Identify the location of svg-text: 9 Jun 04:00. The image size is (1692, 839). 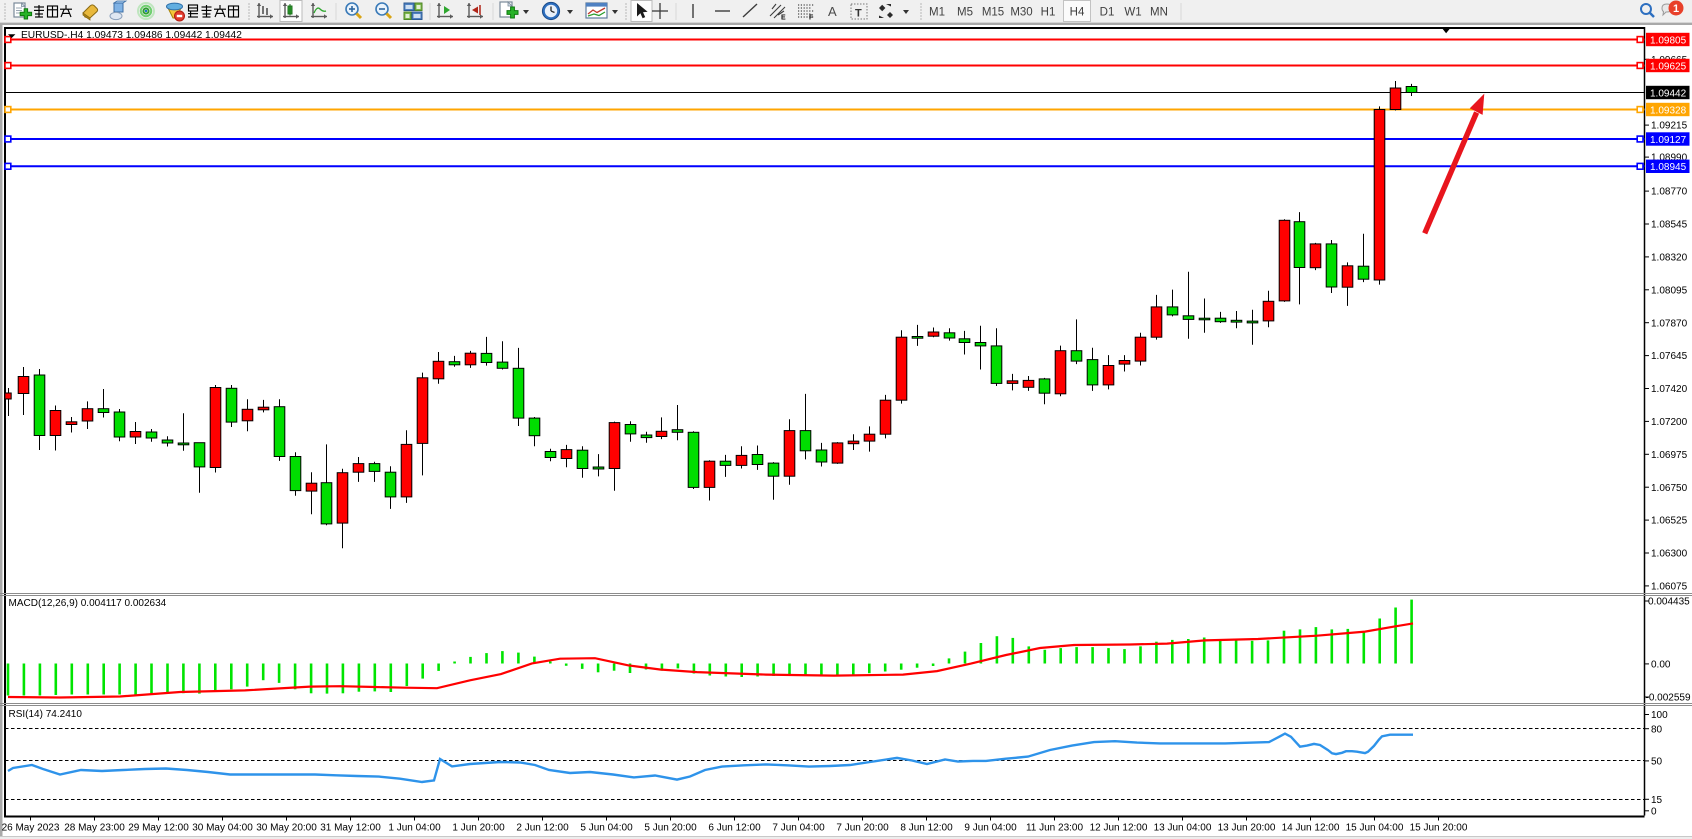
(990, 828).